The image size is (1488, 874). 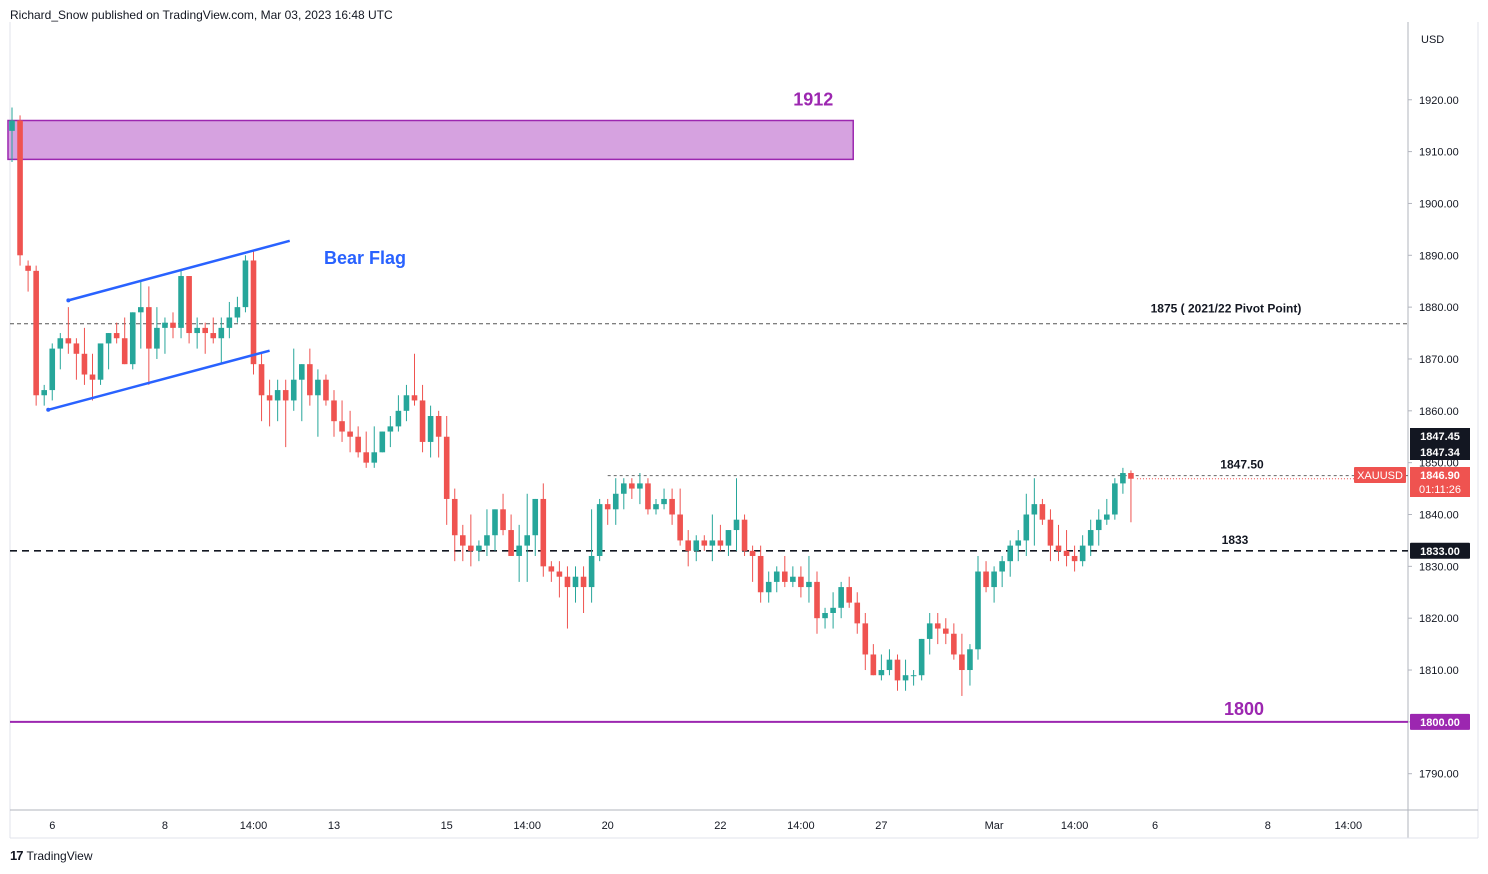 I want to click on time-tick-label: 20, so click(x=608, y=826).